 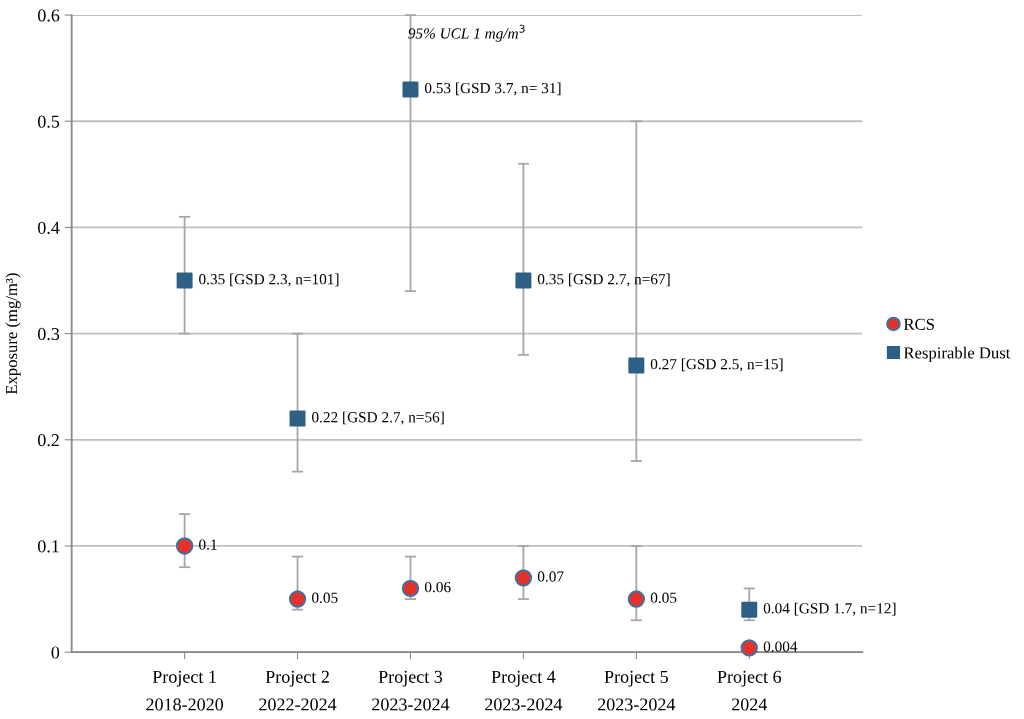 What do you see at coordinates (48, 440) in the screenshot?
I see `y-tick-label: 0.2` at bounding box center [48, 440].